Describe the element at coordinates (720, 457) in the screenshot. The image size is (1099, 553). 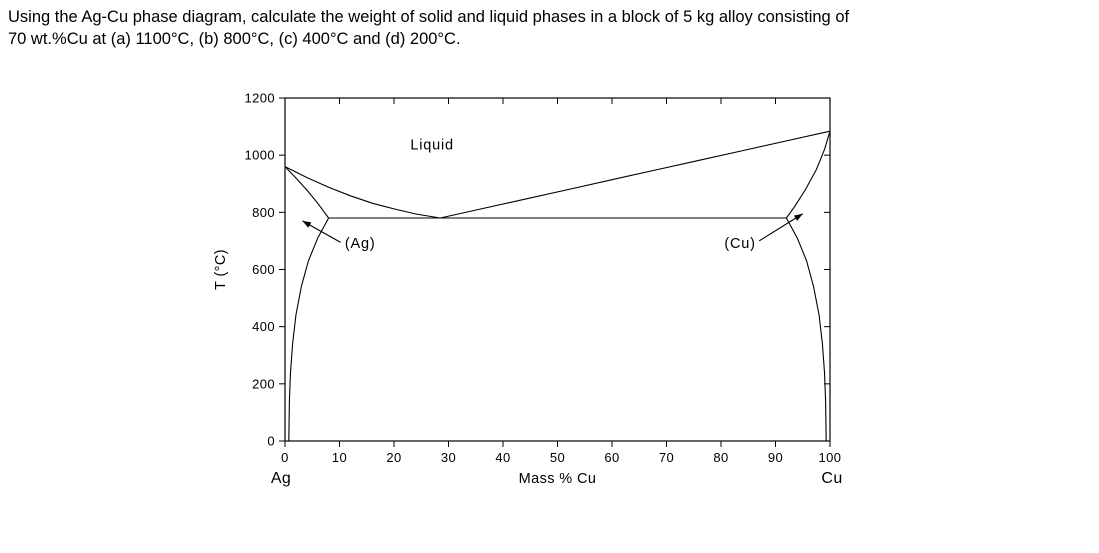
I see `x-tick-label: 80` at that location.